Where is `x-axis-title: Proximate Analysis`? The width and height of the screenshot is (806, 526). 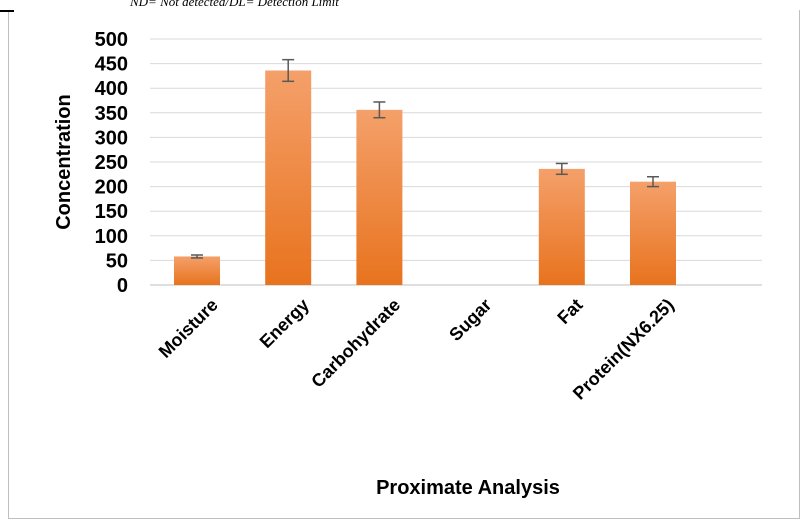 x-axis-title: Proximate Analysis is located at coordinates (468, 488).